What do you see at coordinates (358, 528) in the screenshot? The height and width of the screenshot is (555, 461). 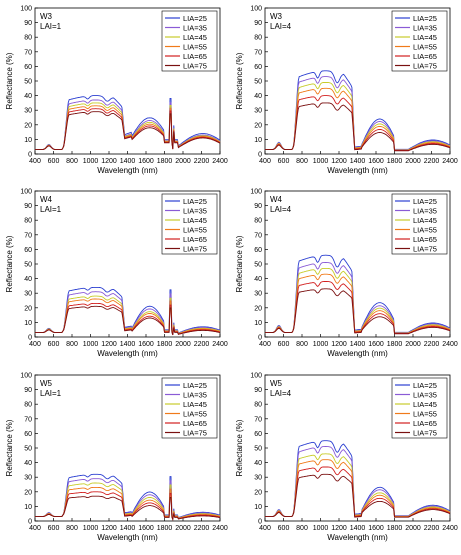 I see `x-tick-label: 1400` at bounding box center [358, 528].